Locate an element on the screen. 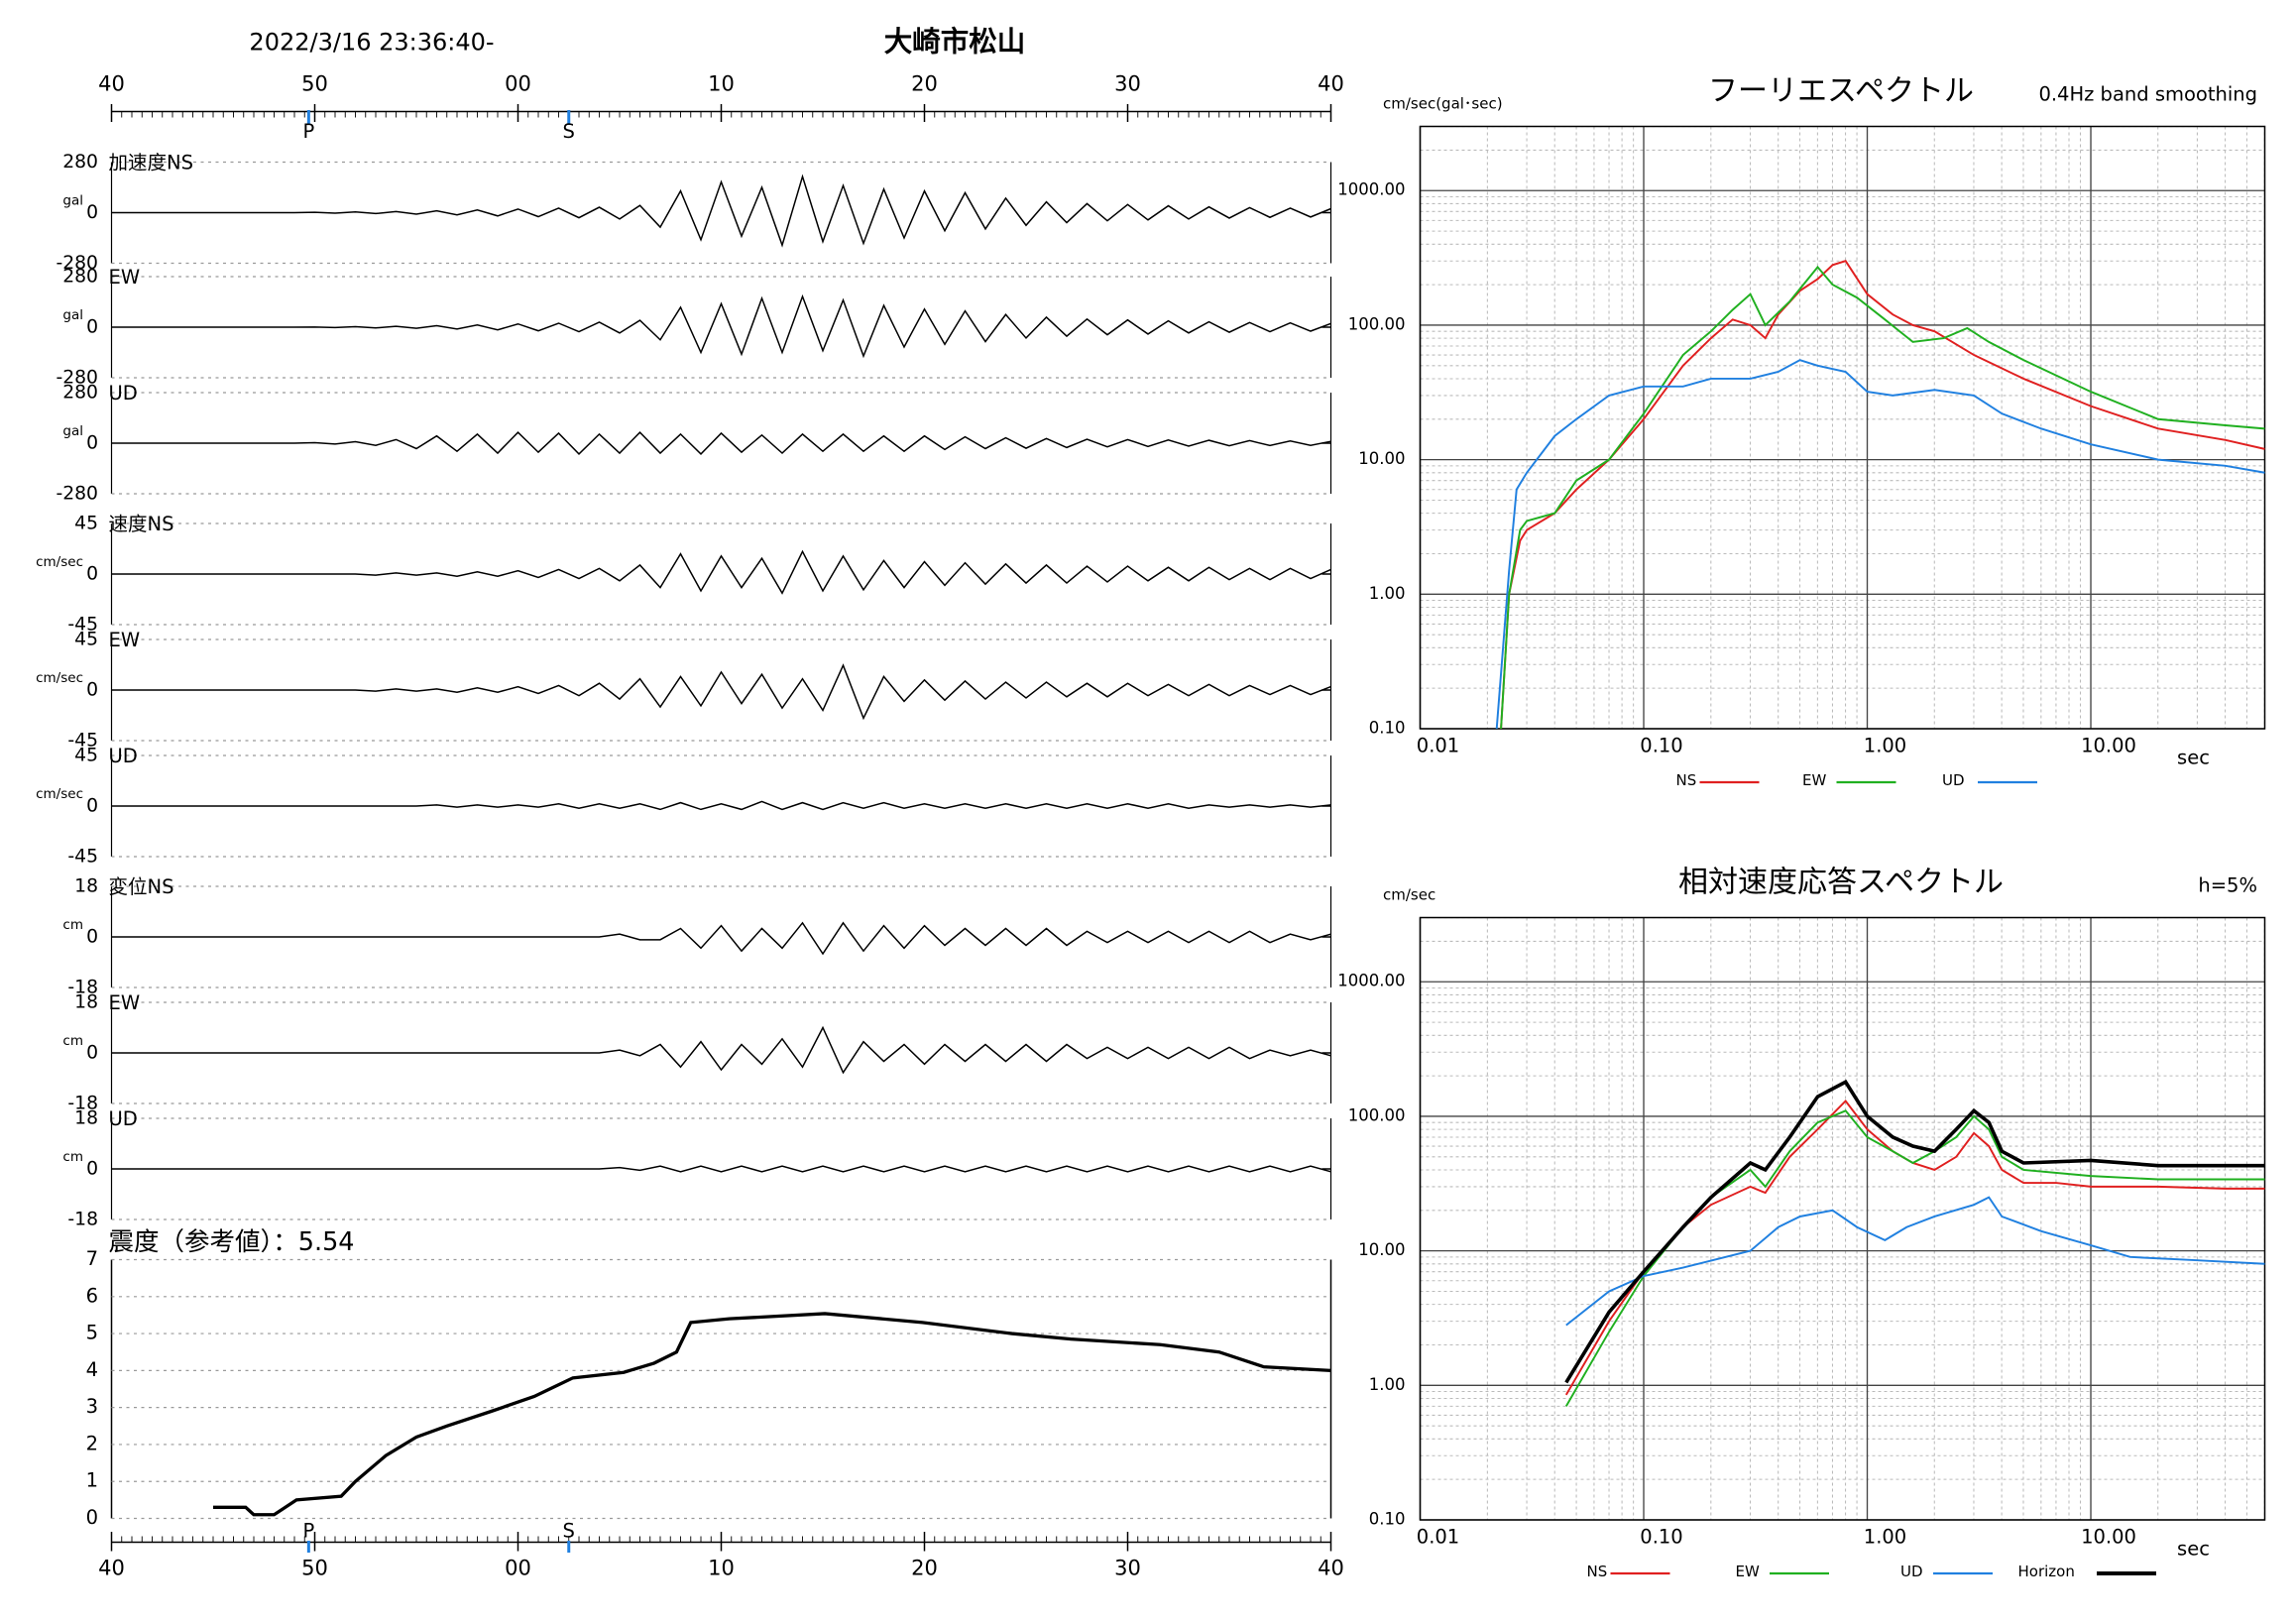 Image resolution: width=2296 pixels, height=1623 pixels. y-tick-label: 7 is located at coordinates (92, 1258).